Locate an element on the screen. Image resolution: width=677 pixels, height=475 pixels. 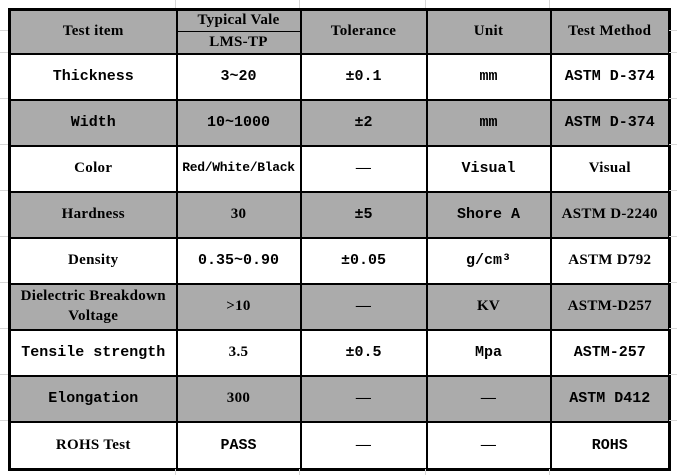
thickness-tolerance-cell: ±0.1 is located at coordinates (363, 76).